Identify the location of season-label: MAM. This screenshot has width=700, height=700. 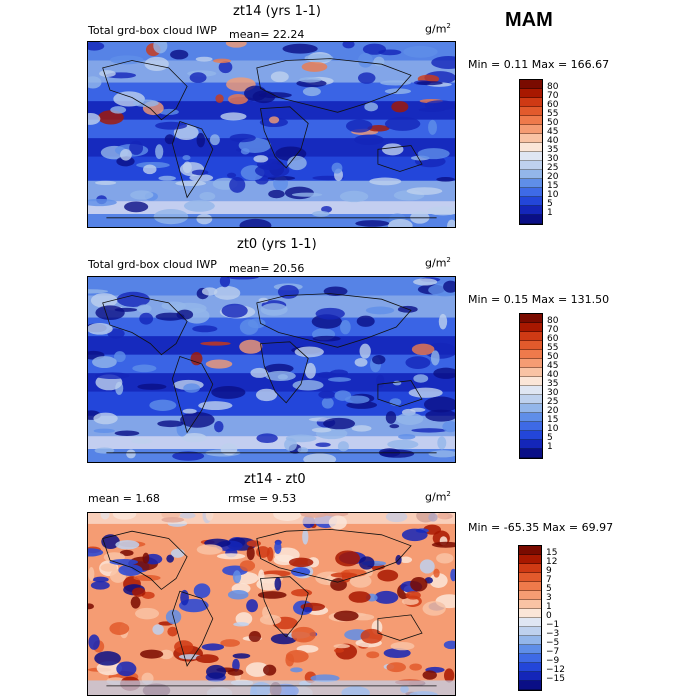
(529, 20).